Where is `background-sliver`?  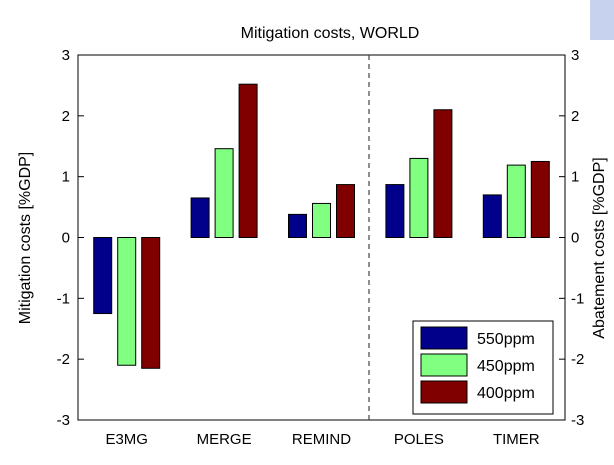
background-sliver is located at coordinates (602, 20).